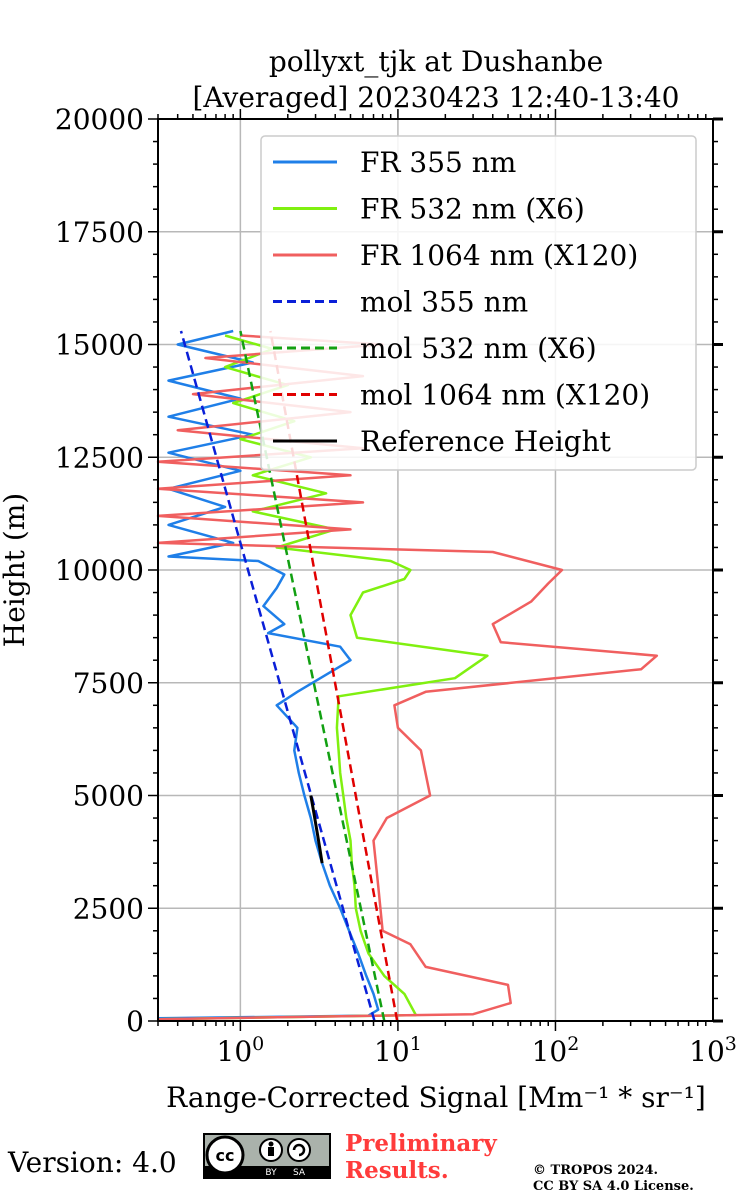 The height and width of the screenshot is (1200, 750). I want to click on preliminary-results-note: Preliminary Results., so click(421, 1157).